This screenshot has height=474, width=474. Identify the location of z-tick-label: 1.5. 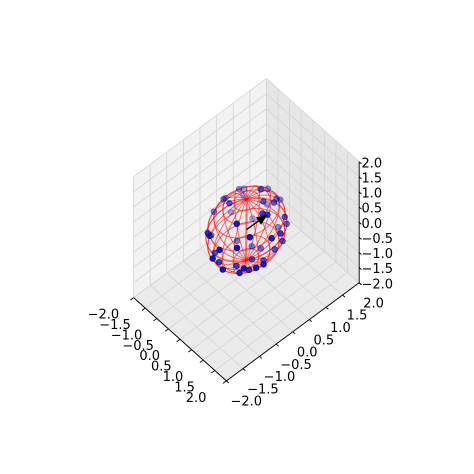
(372, 178).